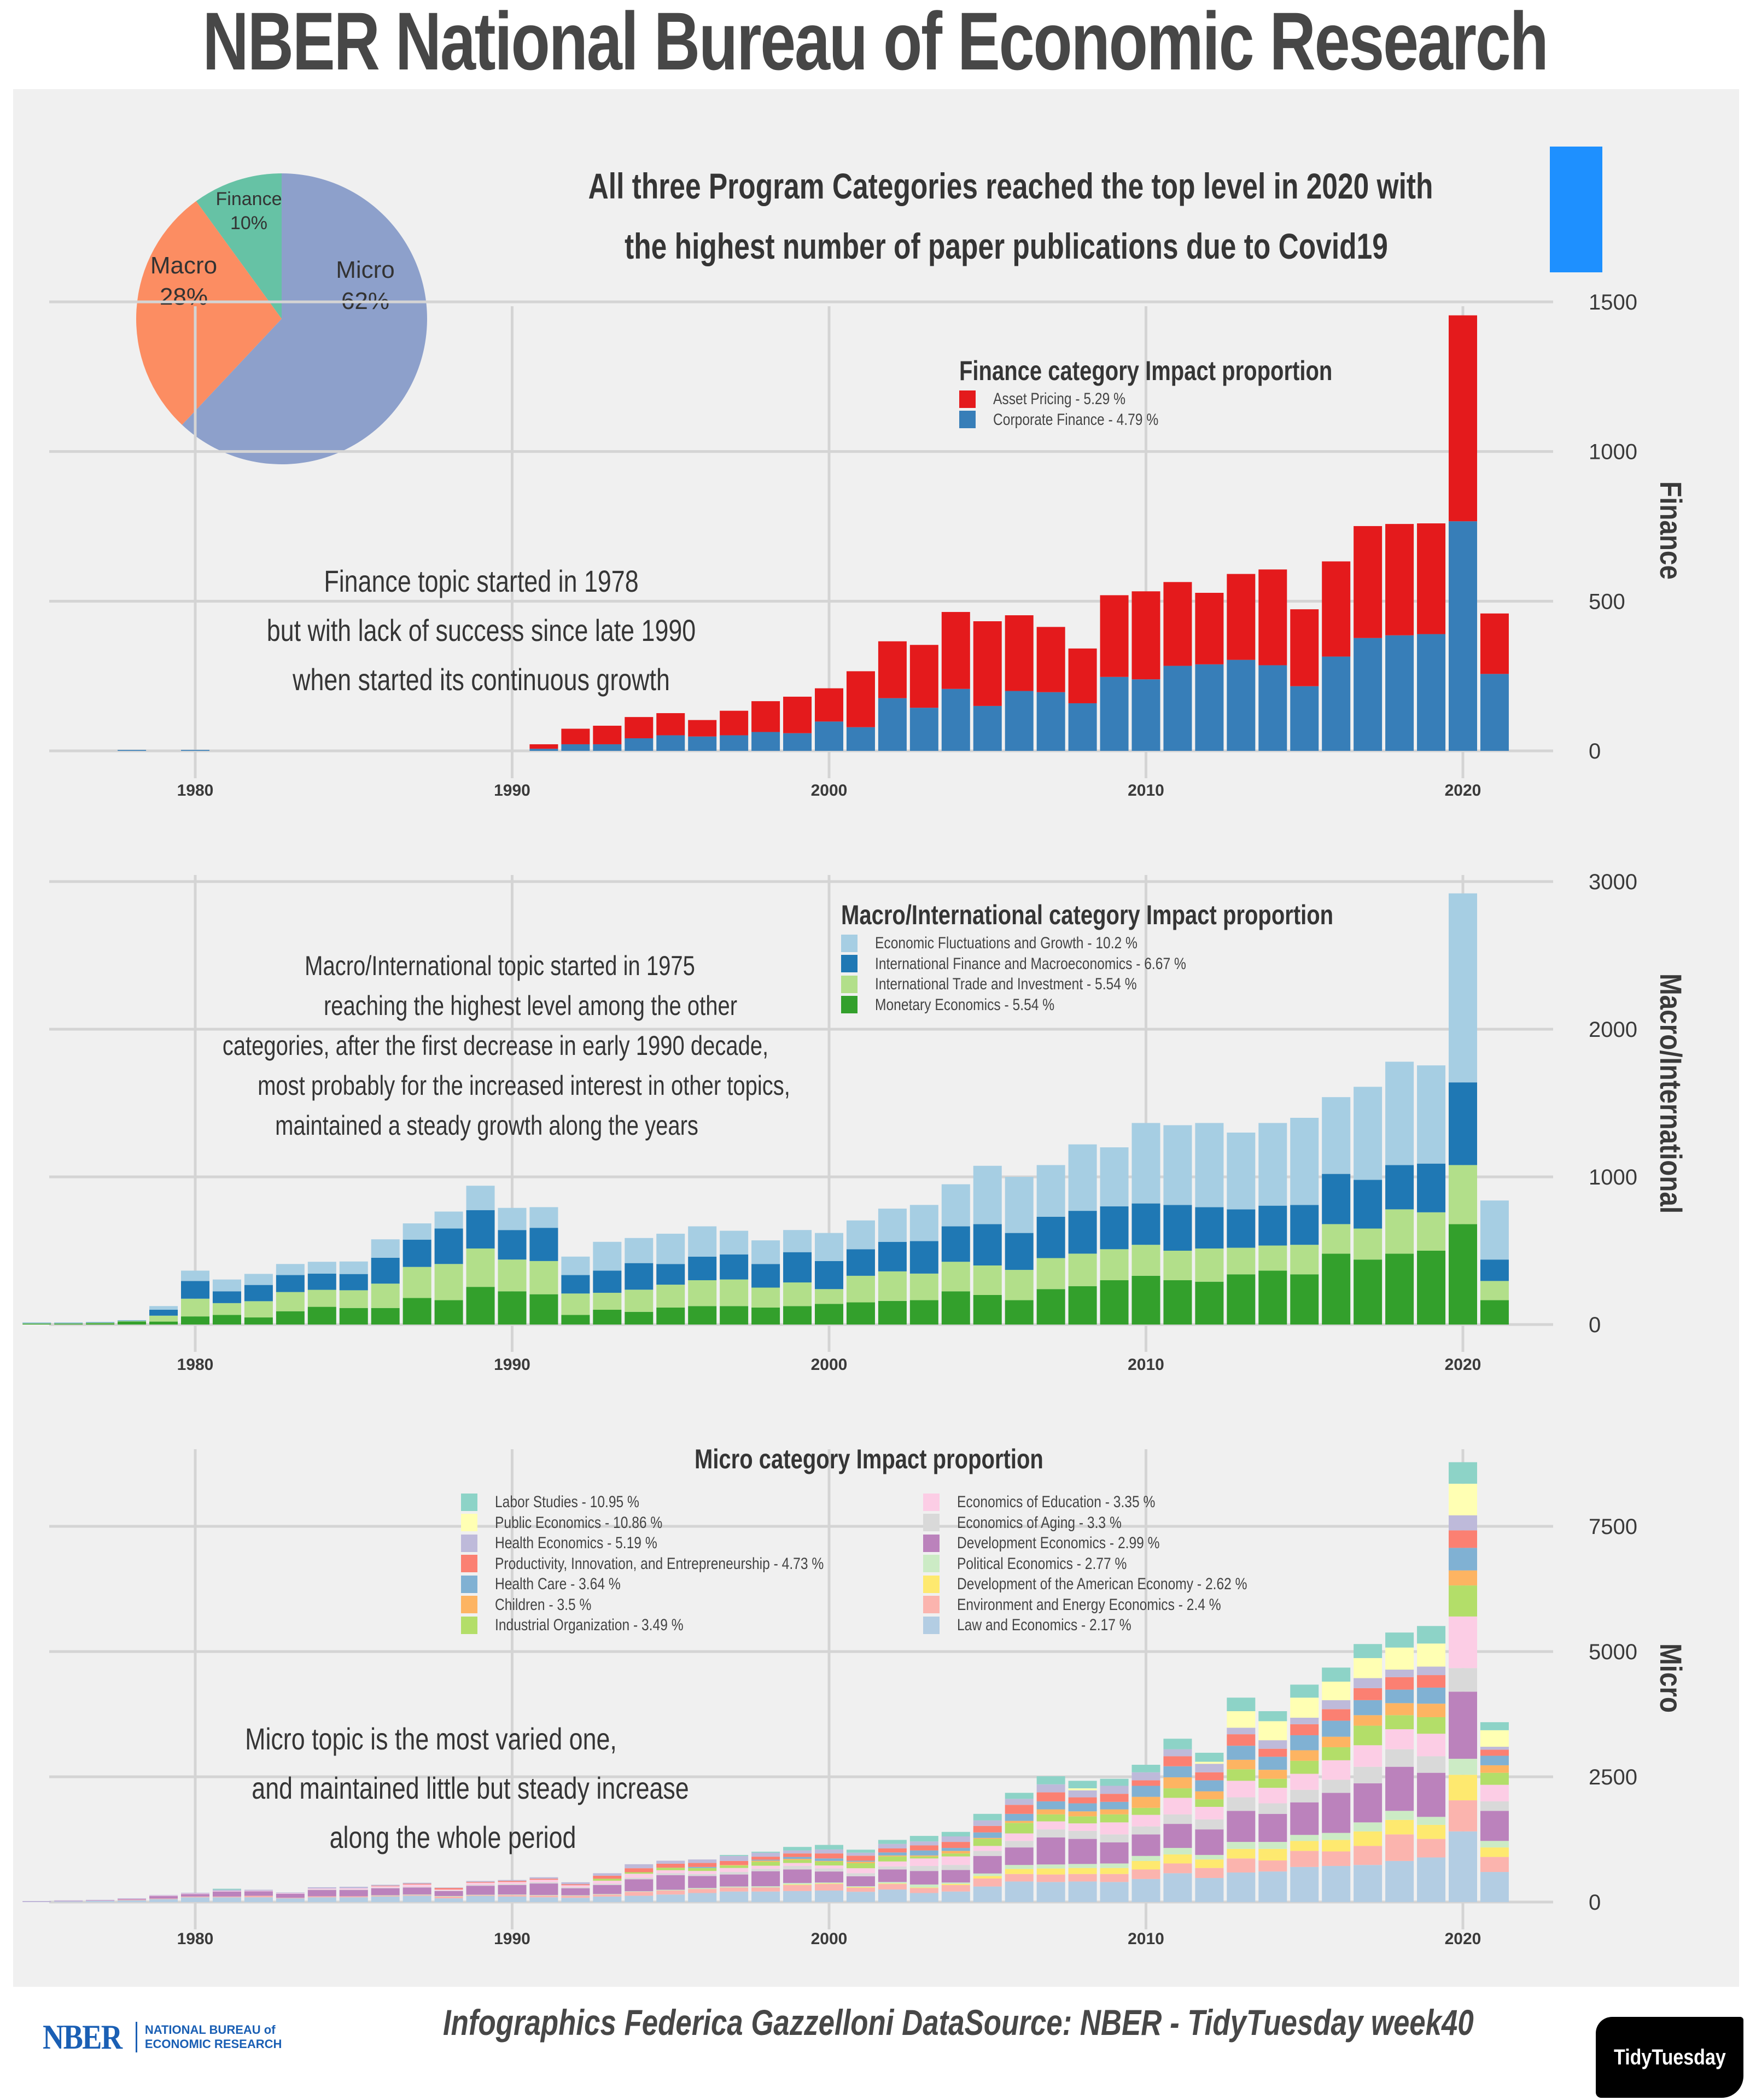 Image resolution: width=1750 pixels, height=2100 pixels. Describe the element at coordinates (579, 1522) in the screenshot. I see `legend-label: Public Economics - 10.86 %` at that location.